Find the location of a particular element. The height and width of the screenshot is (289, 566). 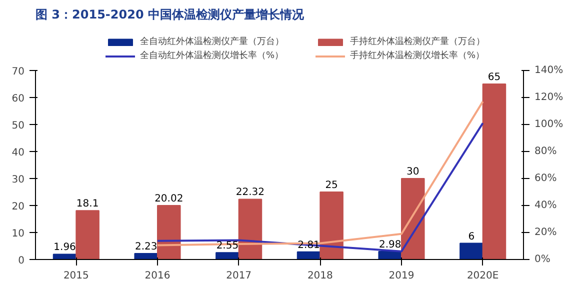

data-label: 20.02 is located at coordinates (169, 198).